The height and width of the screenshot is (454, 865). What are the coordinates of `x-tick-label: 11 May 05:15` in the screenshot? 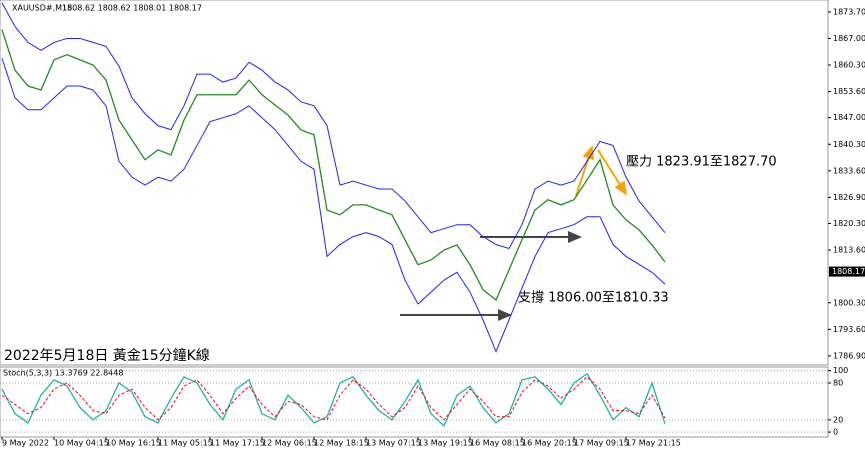 It's located at (185, 443).